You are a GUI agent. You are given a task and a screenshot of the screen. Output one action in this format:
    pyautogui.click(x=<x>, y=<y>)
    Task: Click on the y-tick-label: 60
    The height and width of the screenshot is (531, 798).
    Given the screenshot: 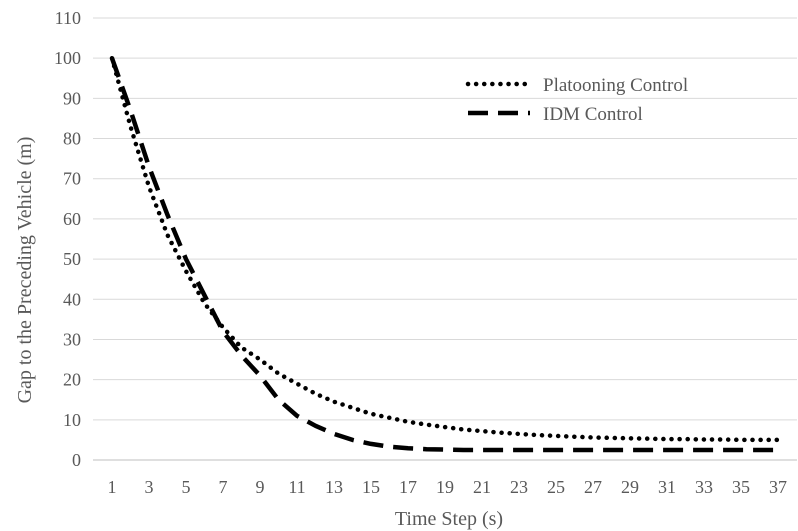 What is the action you would take?
    pyautogui.click(x=72, y=219)
    